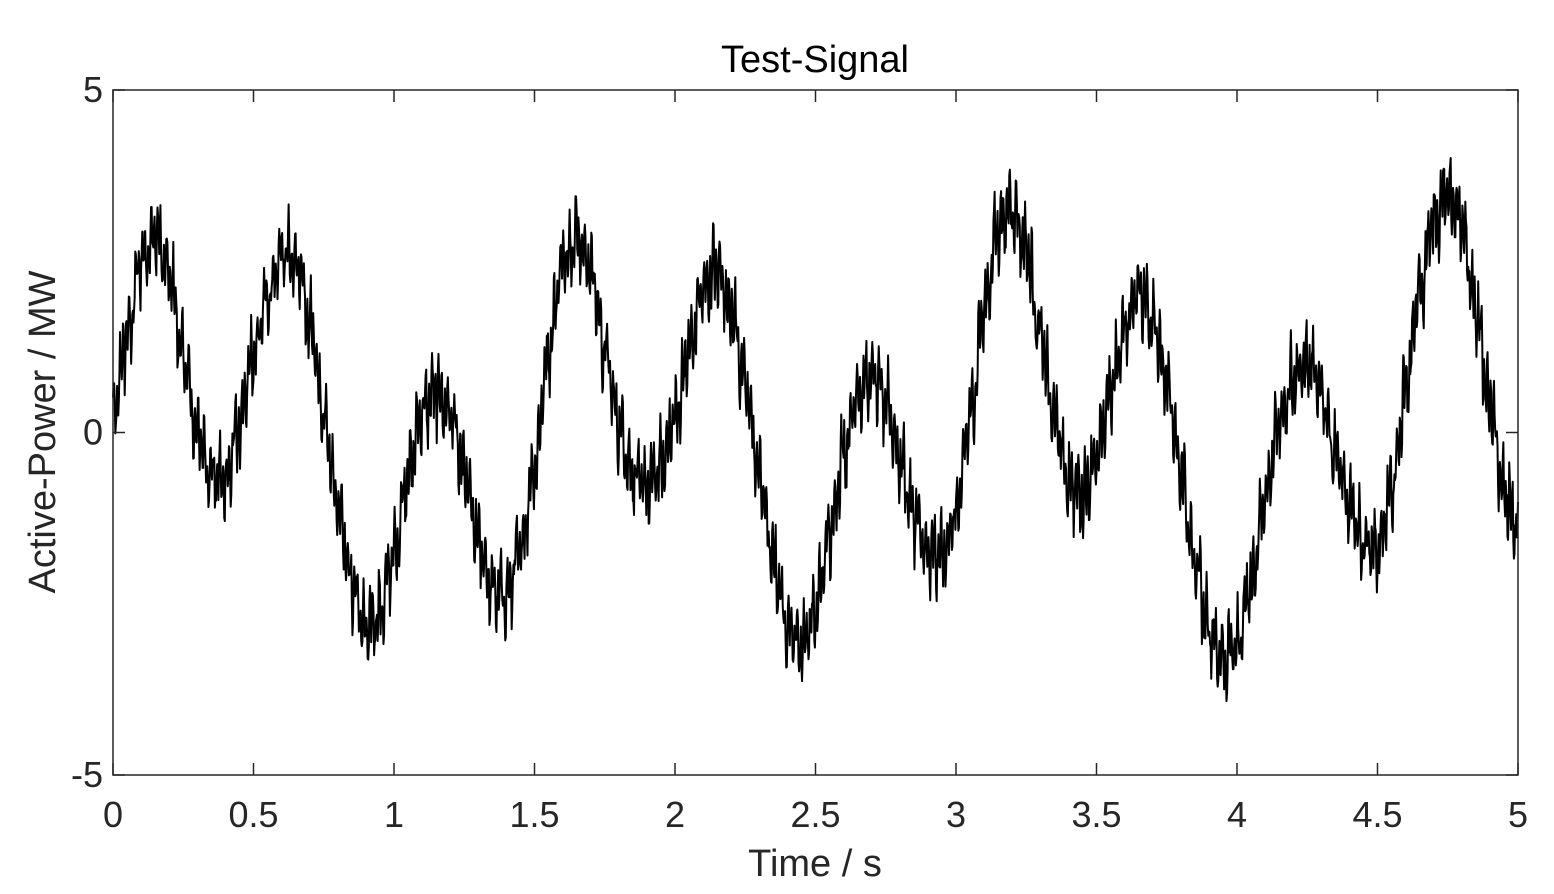 Image resolution: width=1554 pixels, height=894 pixels. What do you see at coordinates (1096, 814) in the screenshot?
I see `x-tick-label: 3.5` at bounding box center [1096, 814].